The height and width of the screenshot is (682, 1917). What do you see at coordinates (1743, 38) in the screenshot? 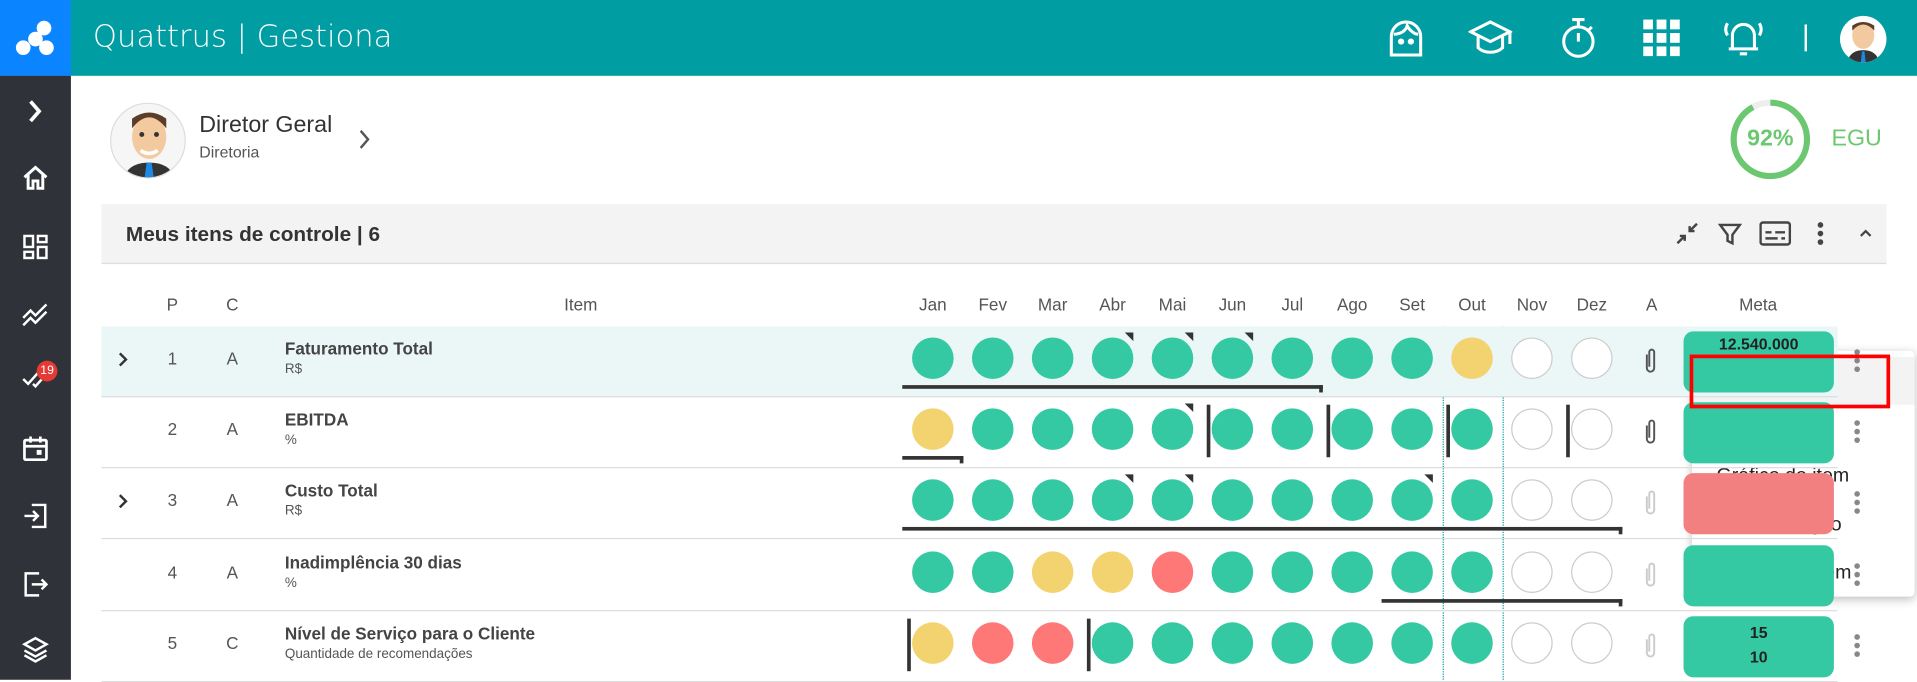
I see `bell-ringing-icon` at bounding box center [1743, 38].